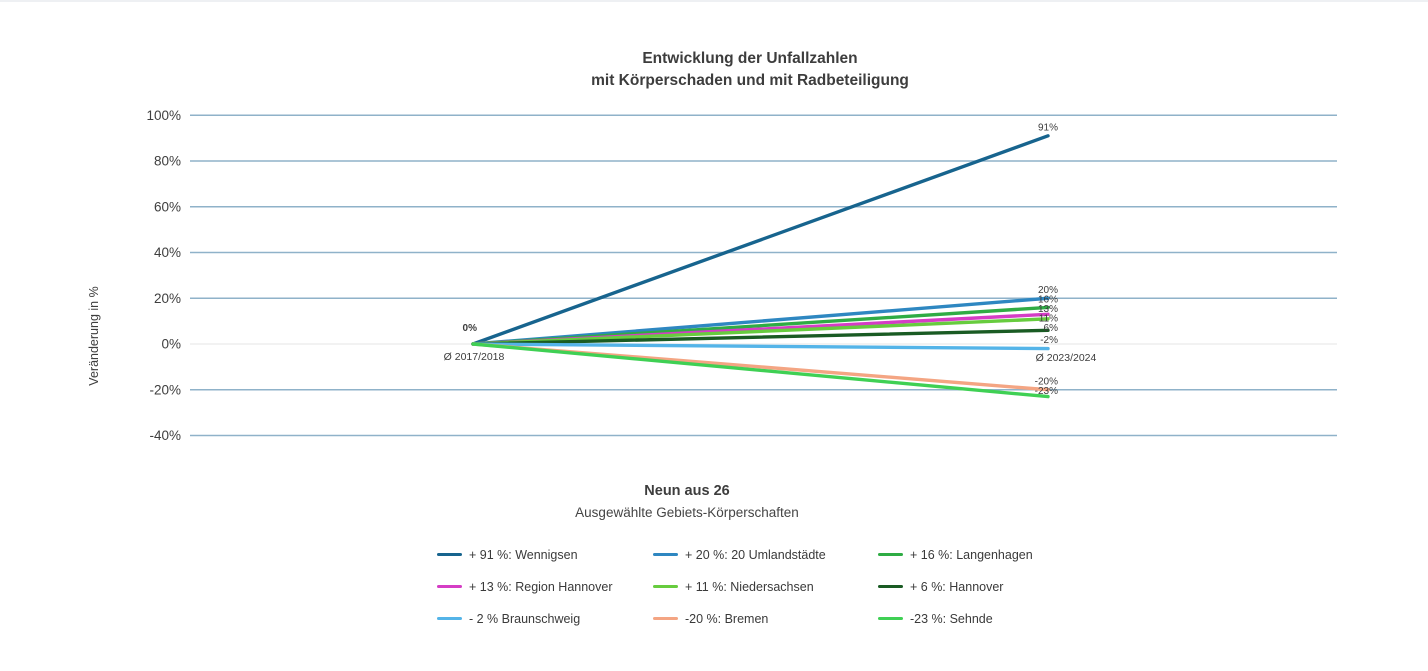 The width and height of the screenshot is (1428, 671). What do you see at coordinates (760, 370) in the screenshot?
I see `series-line-sehnde` at bounding box center [760, 370].